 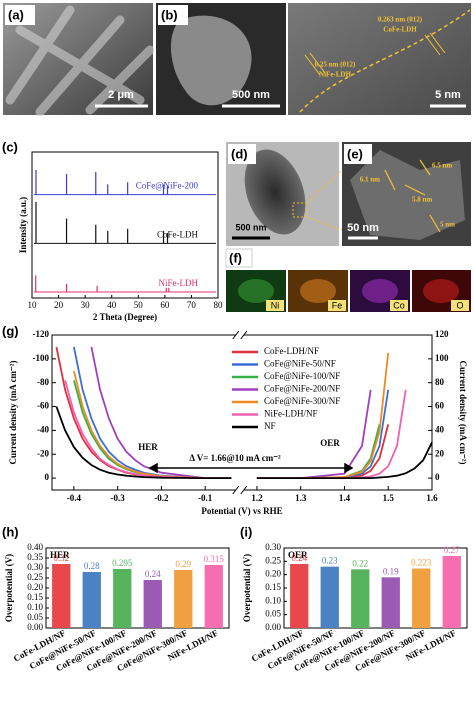 What do you see at coordinates (302, 389) in the screenshot?
I see `legend-label: CoFe@NiFe-200/NF` at bounding box center [302, 389].